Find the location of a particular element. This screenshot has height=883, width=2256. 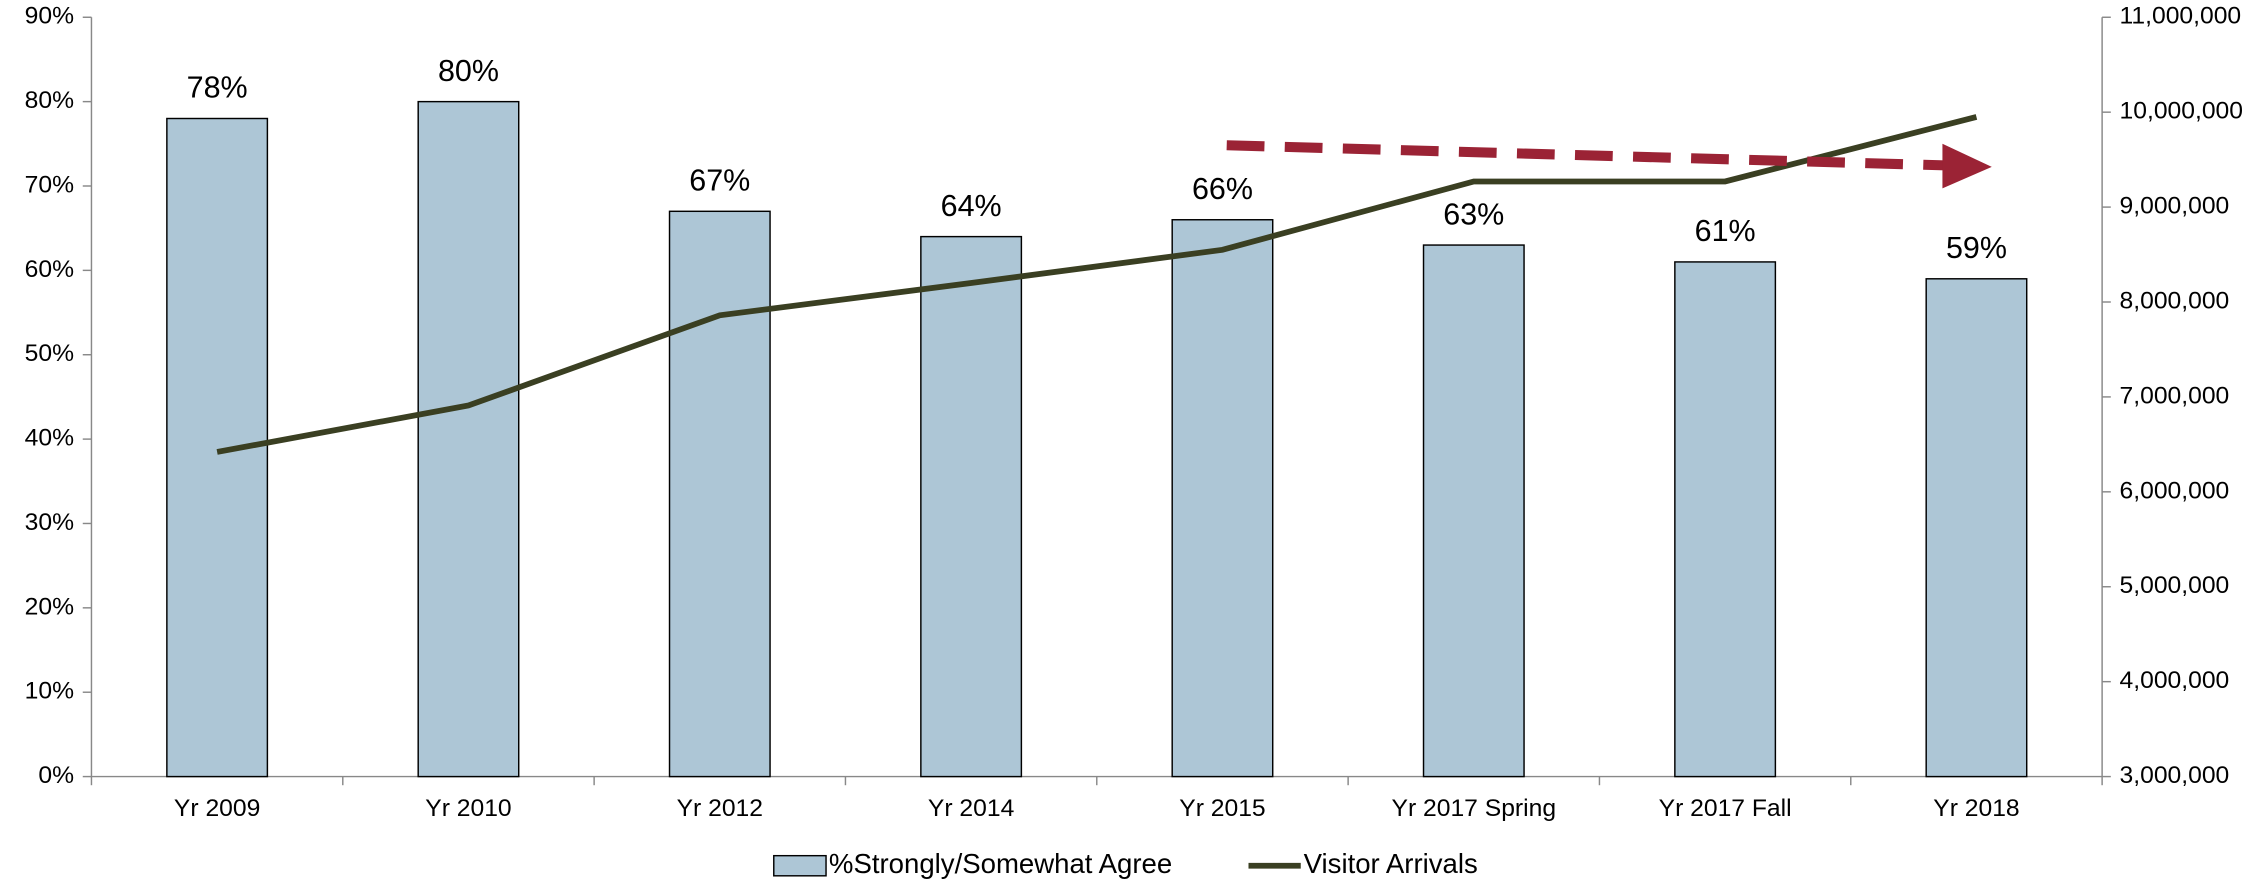

y-tick-label: 80% is located at coordinates (49, 100).